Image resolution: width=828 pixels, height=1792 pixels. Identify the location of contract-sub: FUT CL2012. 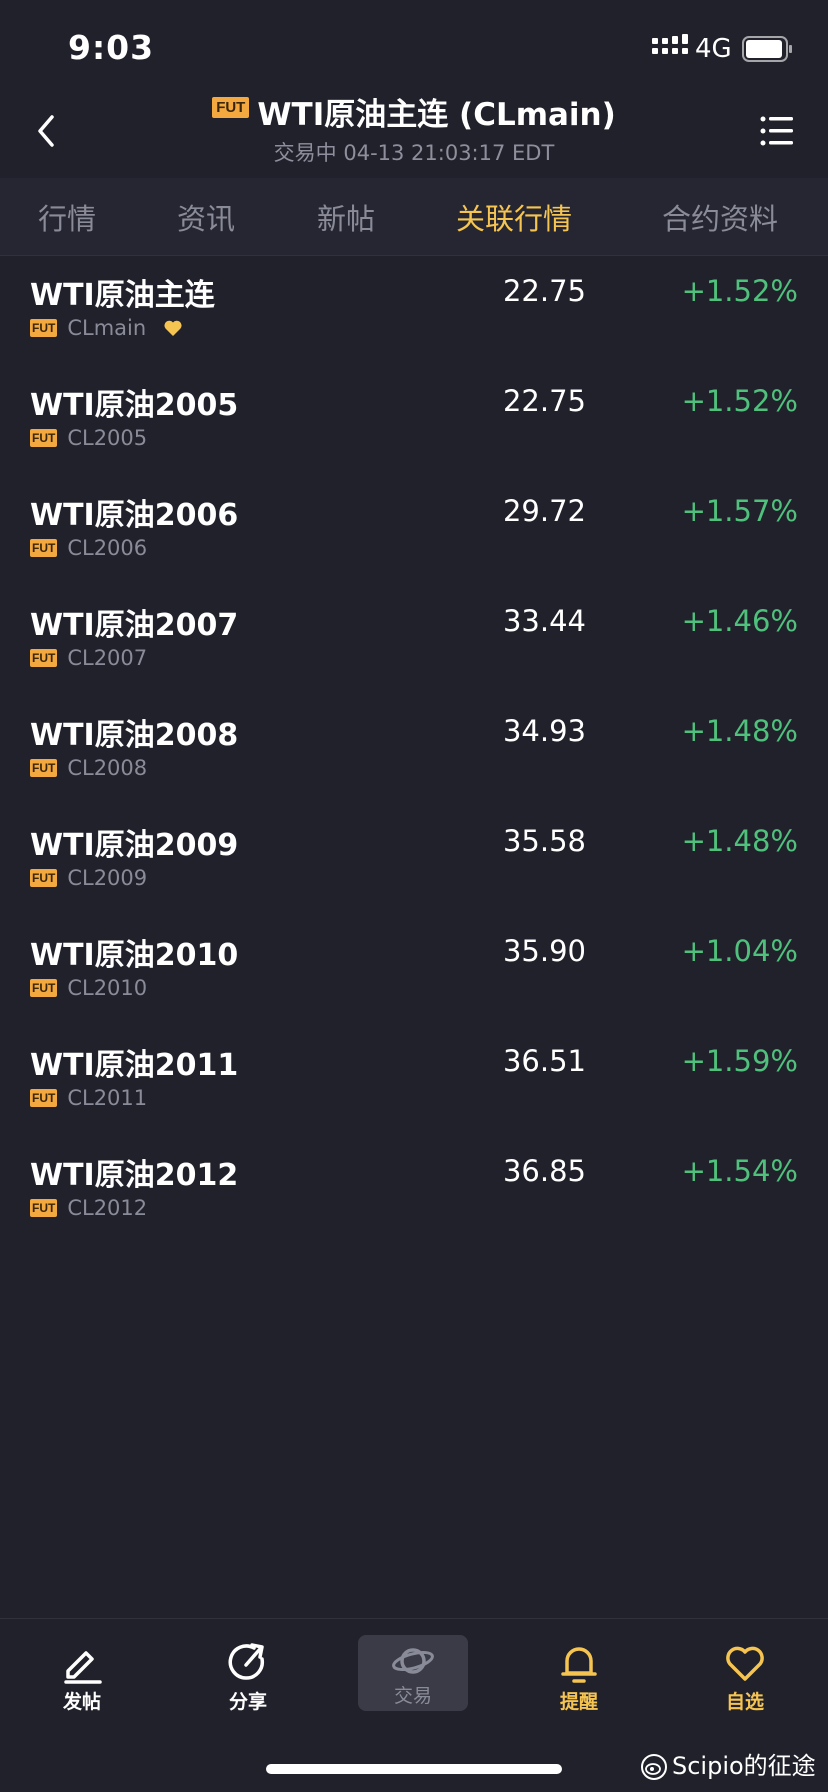
(88, 1208).